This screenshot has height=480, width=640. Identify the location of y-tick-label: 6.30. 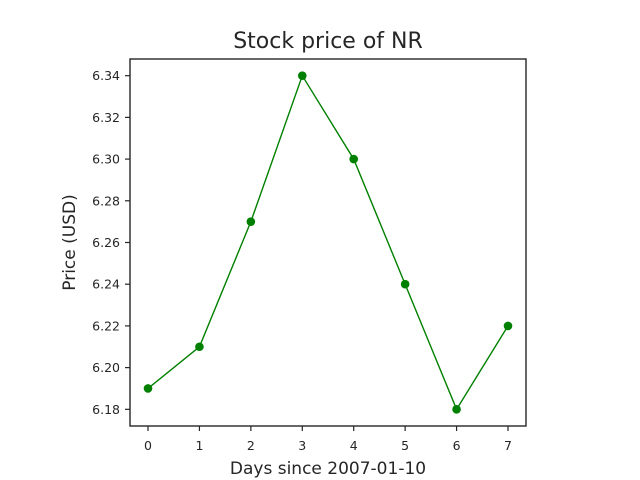
(106, 159).